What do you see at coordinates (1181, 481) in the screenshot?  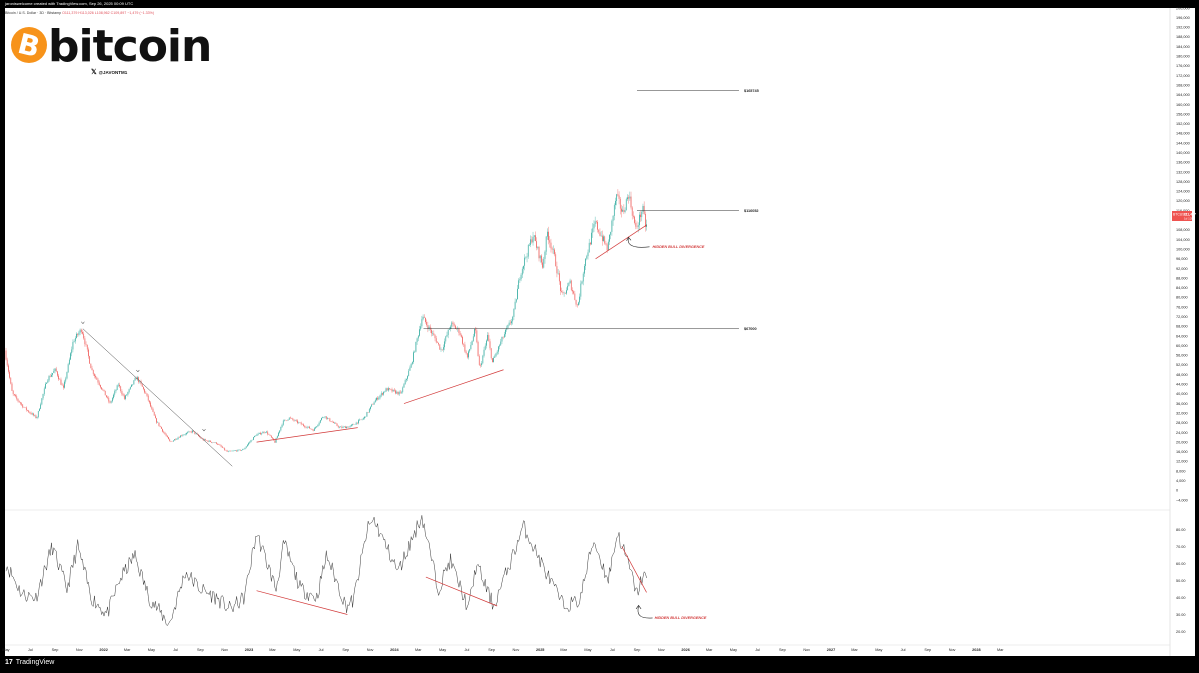 I see `price-tick-label: 4,000` at bounding box center [1181, 481].